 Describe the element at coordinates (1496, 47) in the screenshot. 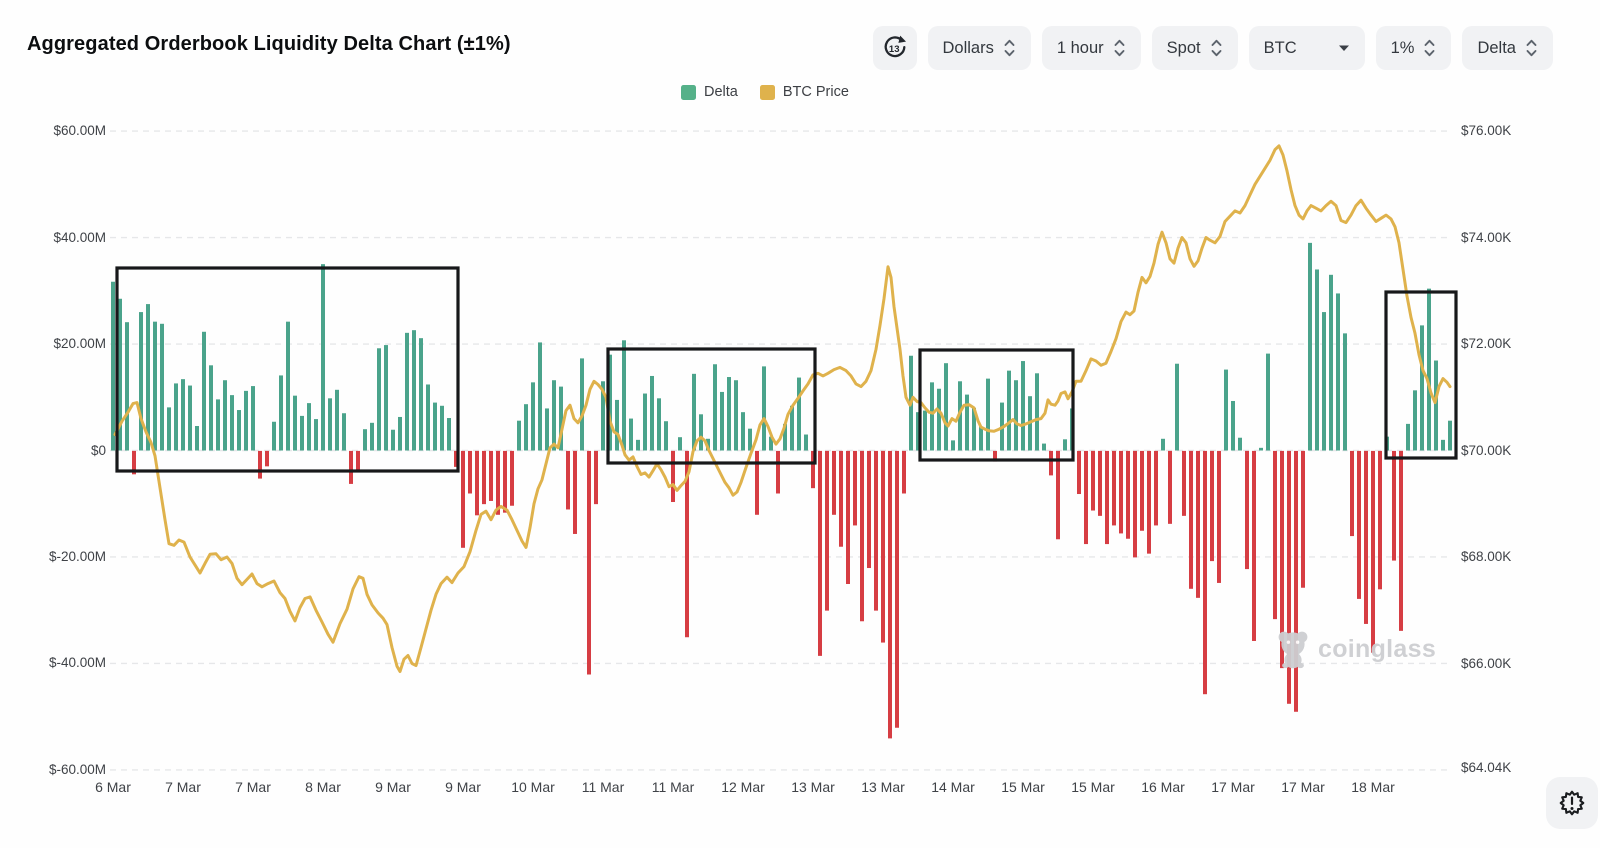

I see `dropdown-mode-label: Delta` at that location.